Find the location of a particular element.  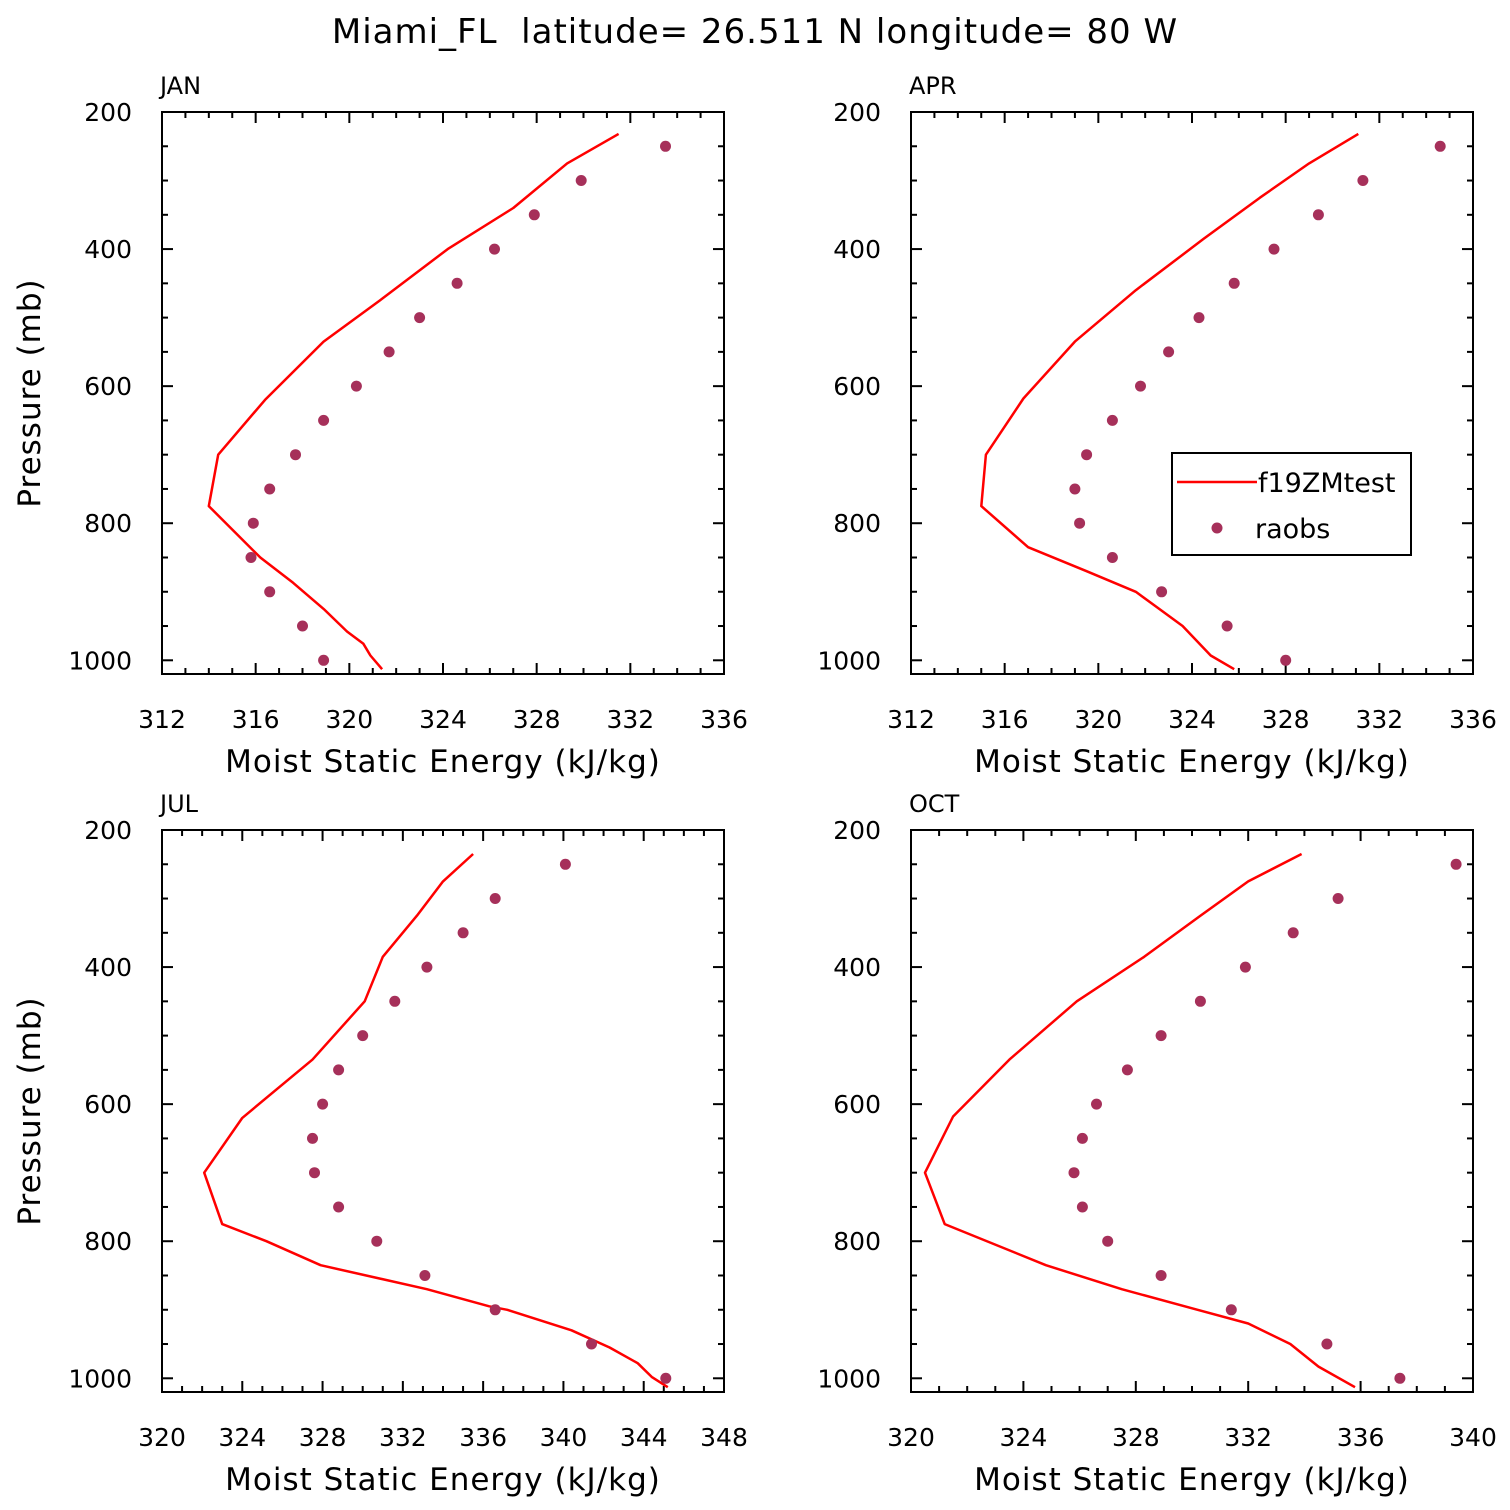

legend-label-f19zmtest: f19ZMtest is located at coordinates (1327, 483).